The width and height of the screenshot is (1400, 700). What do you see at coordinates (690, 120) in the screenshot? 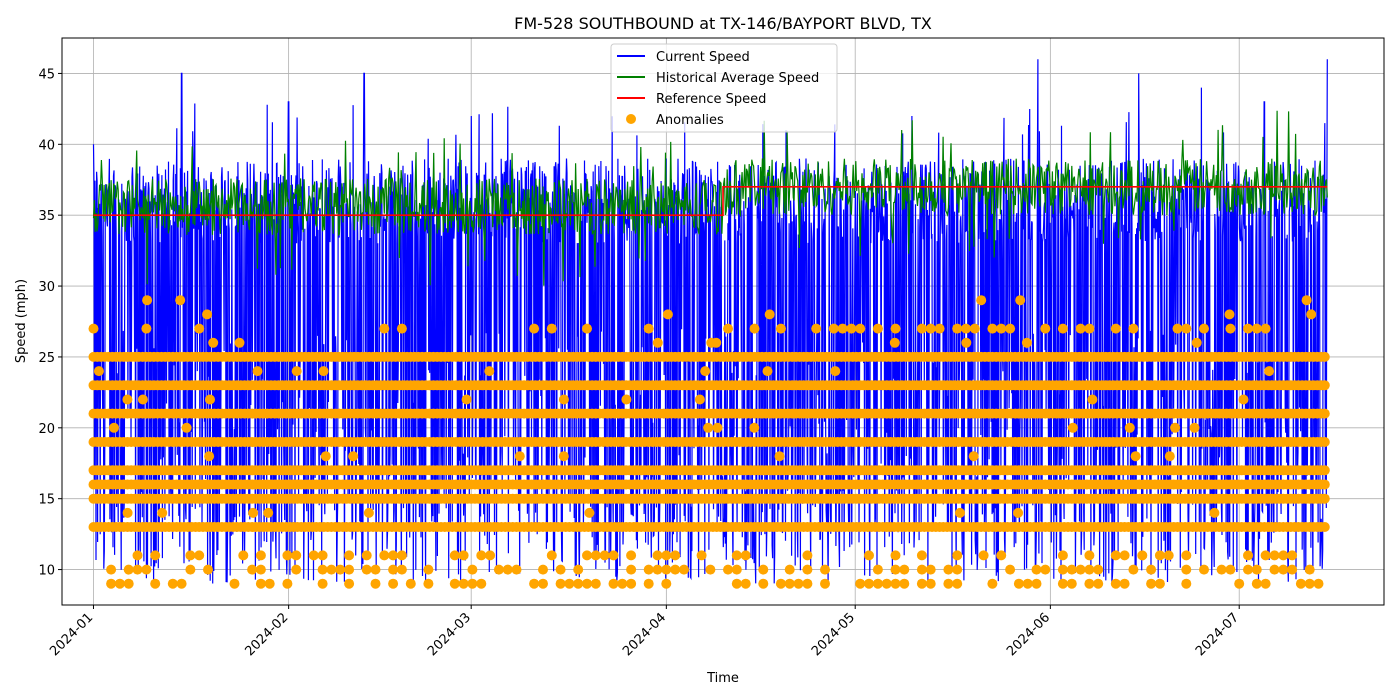
I see `legend-label-anomalies: Anomalies` at bounding box center [690, 120].